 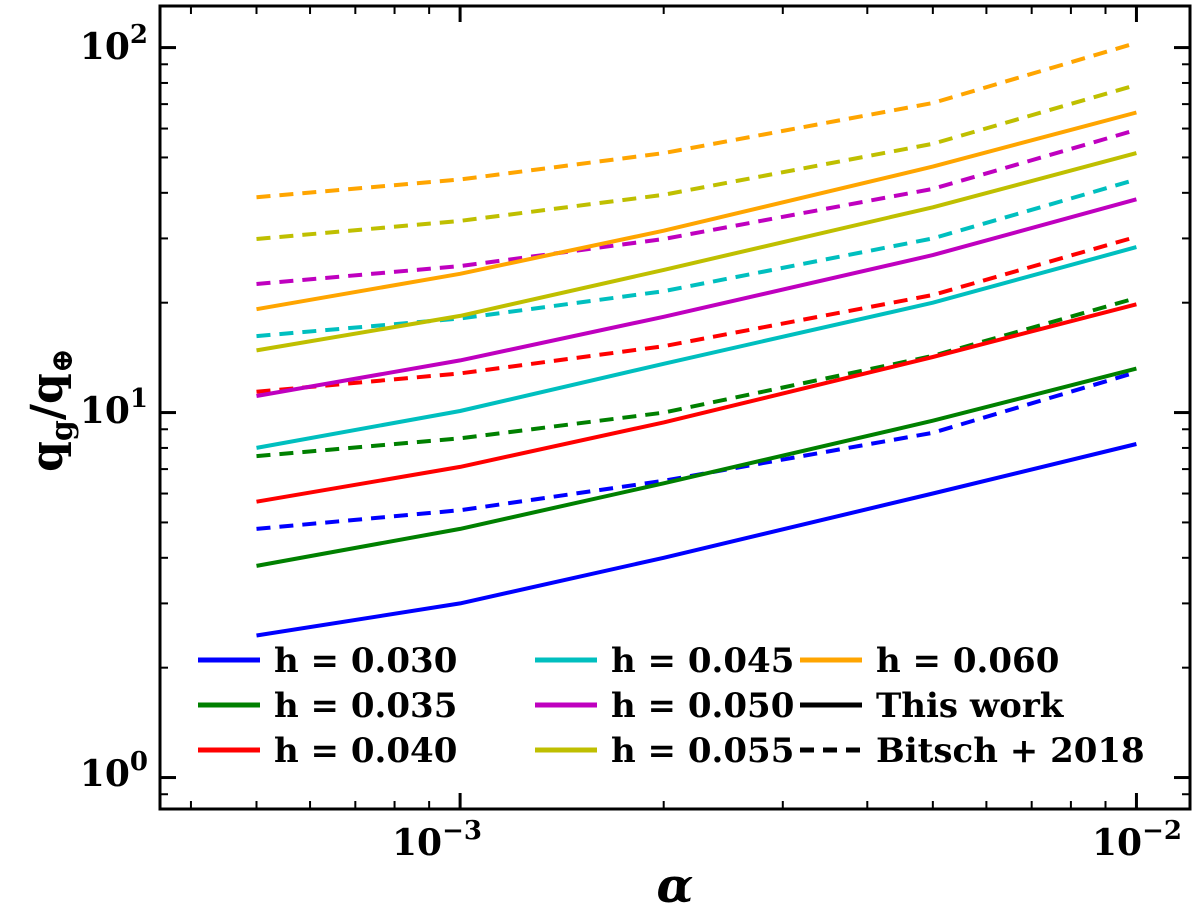 I want to click on y-tick-label: 100, so click(x=114, y=771).